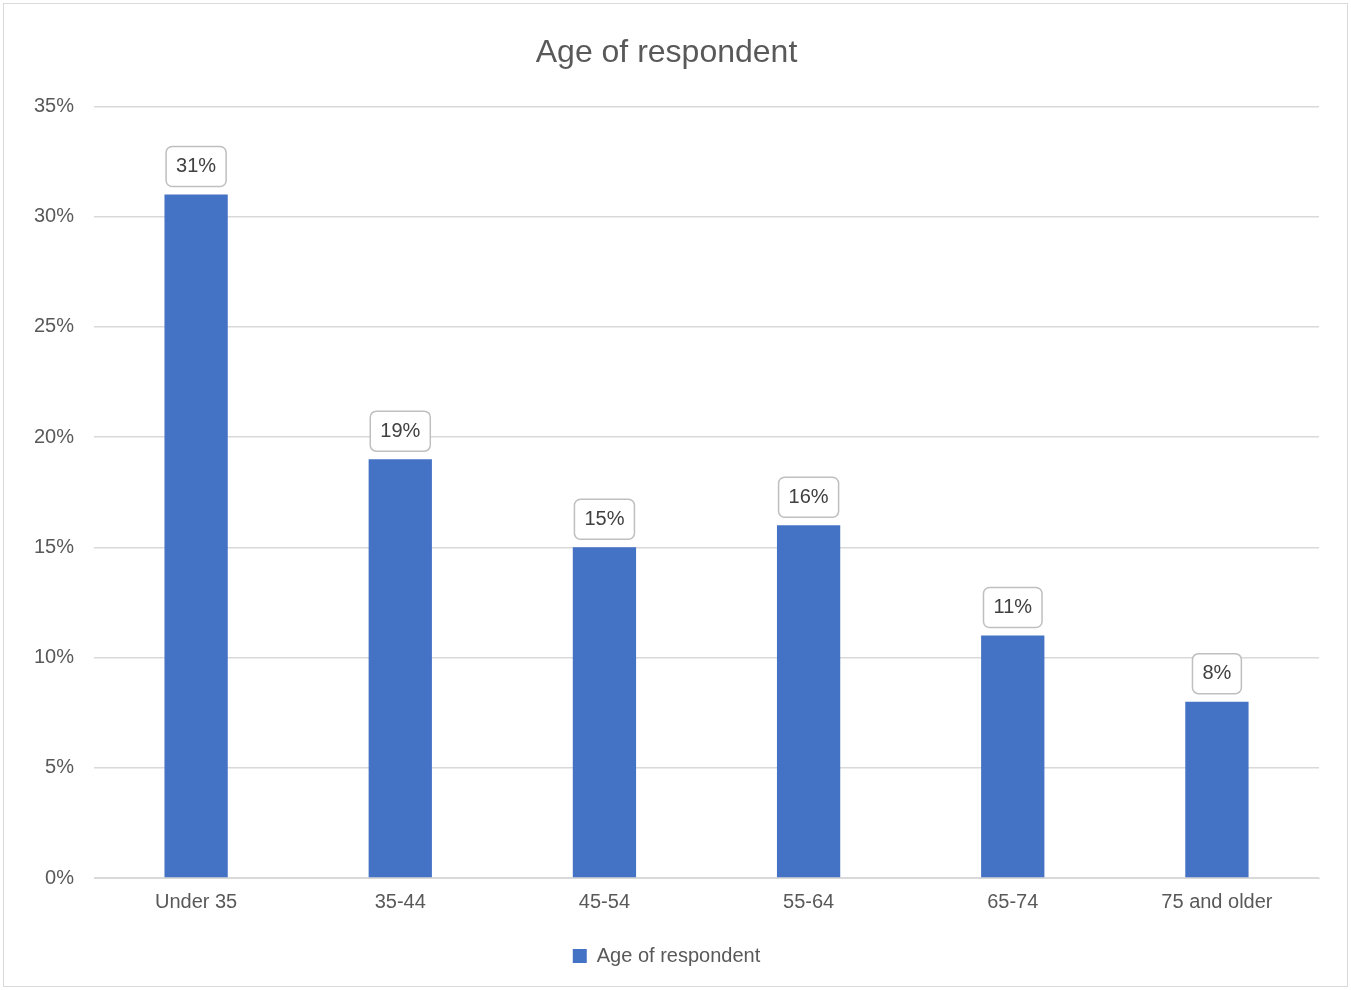 Image resolution: width=1351 pixels, height=990 pixels. What do you see at coordinates (400, 429) in the screenshot?
I see `data-label: 19%` at bounding box center [400, 429].